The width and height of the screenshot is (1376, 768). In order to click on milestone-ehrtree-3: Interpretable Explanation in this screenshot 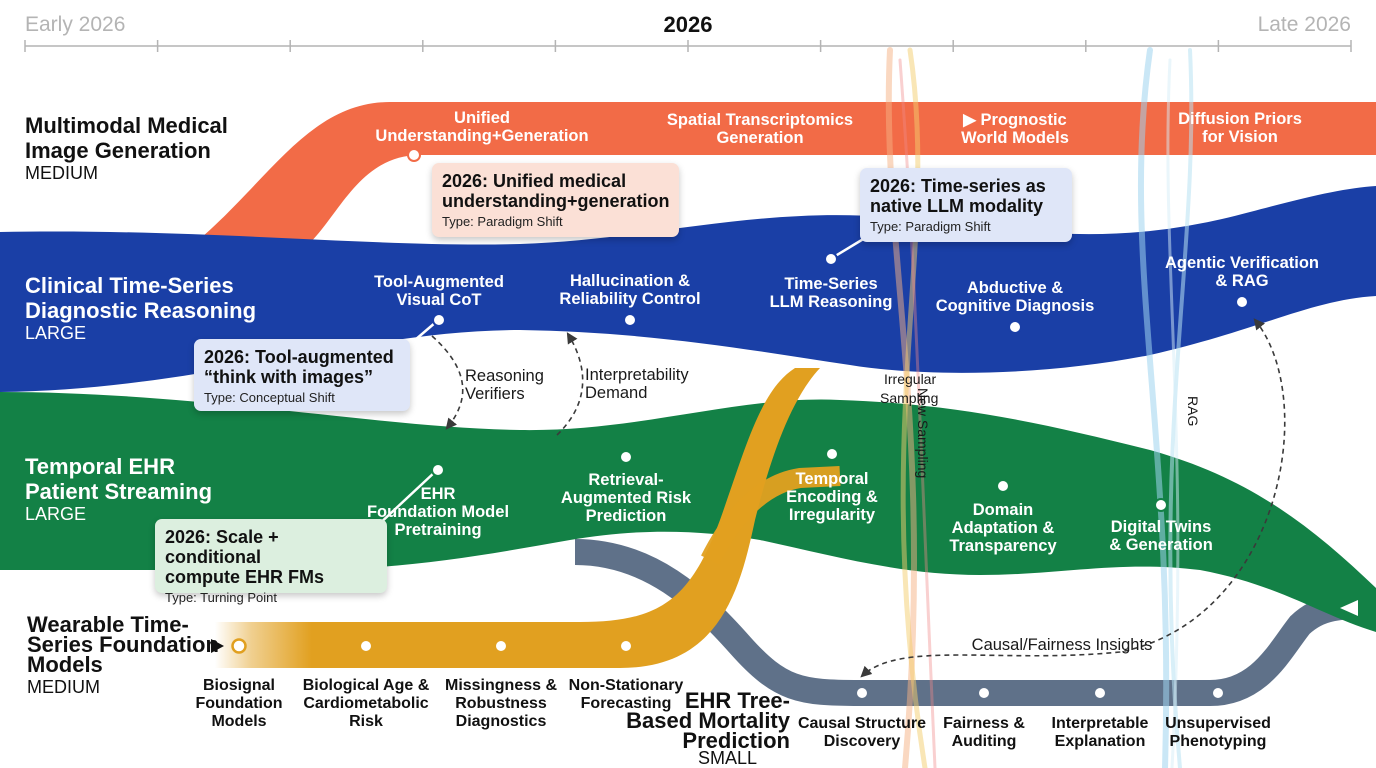, I will do `click(1100, 718)`.